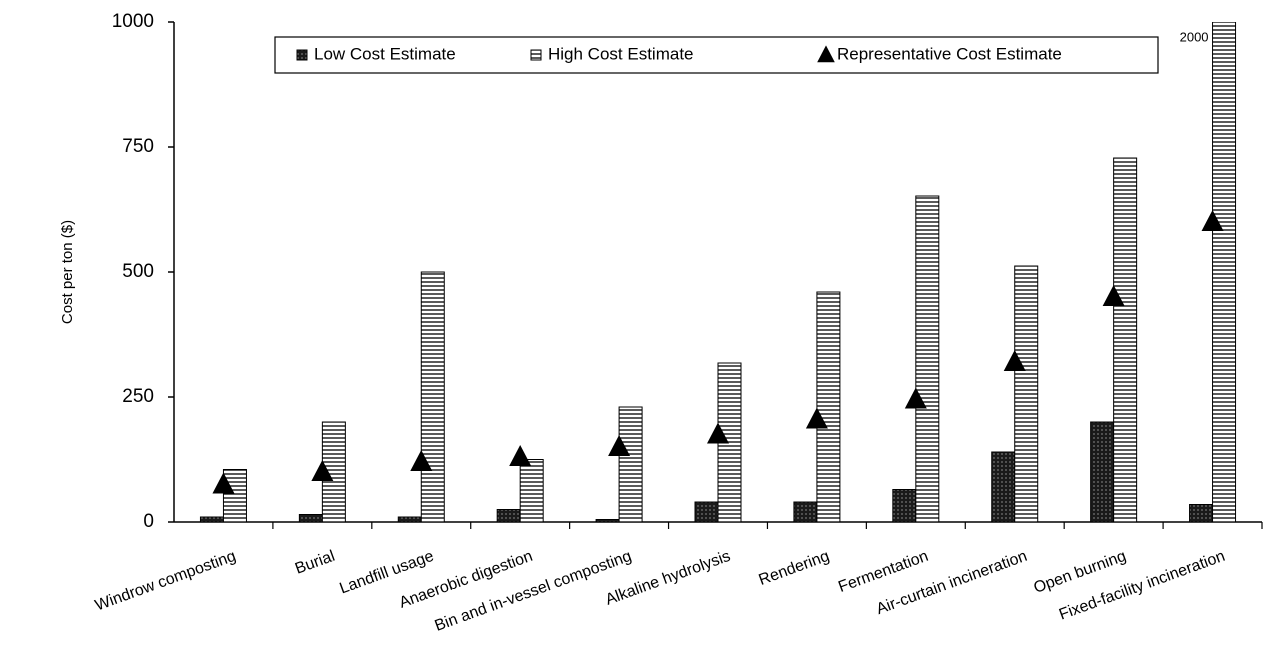 The image size is (1267, 660). I want to click on legend-label: Low Cost Estimate, so click(385, 53).